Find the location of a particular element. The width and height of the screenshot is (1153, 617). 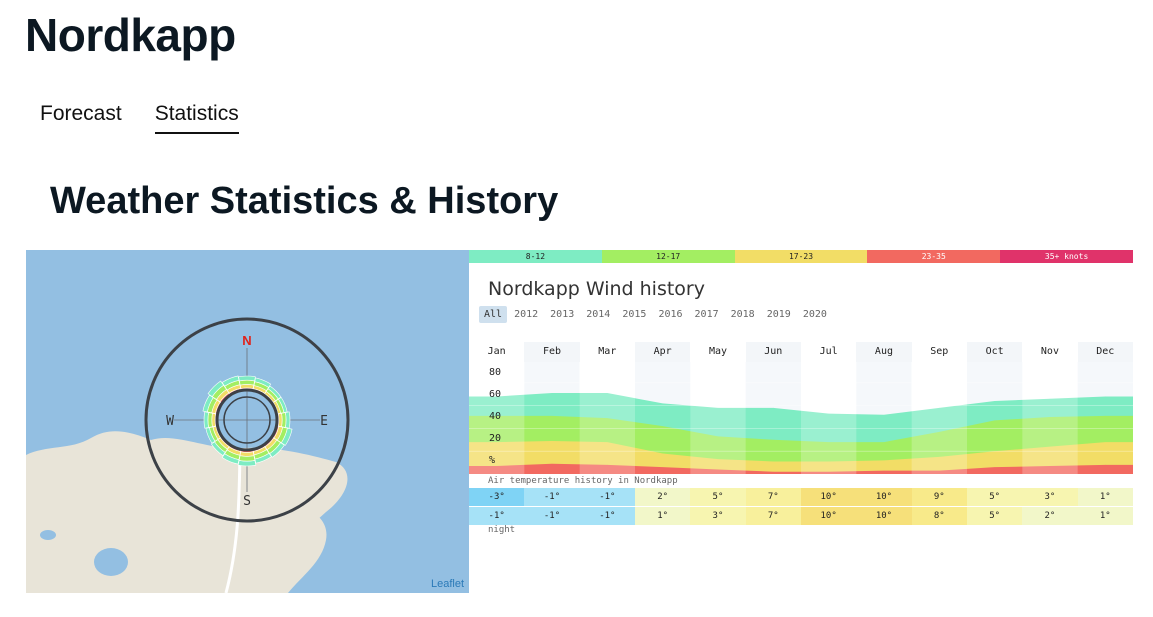

year-option: 2020 is located at coordinates (814, 314).